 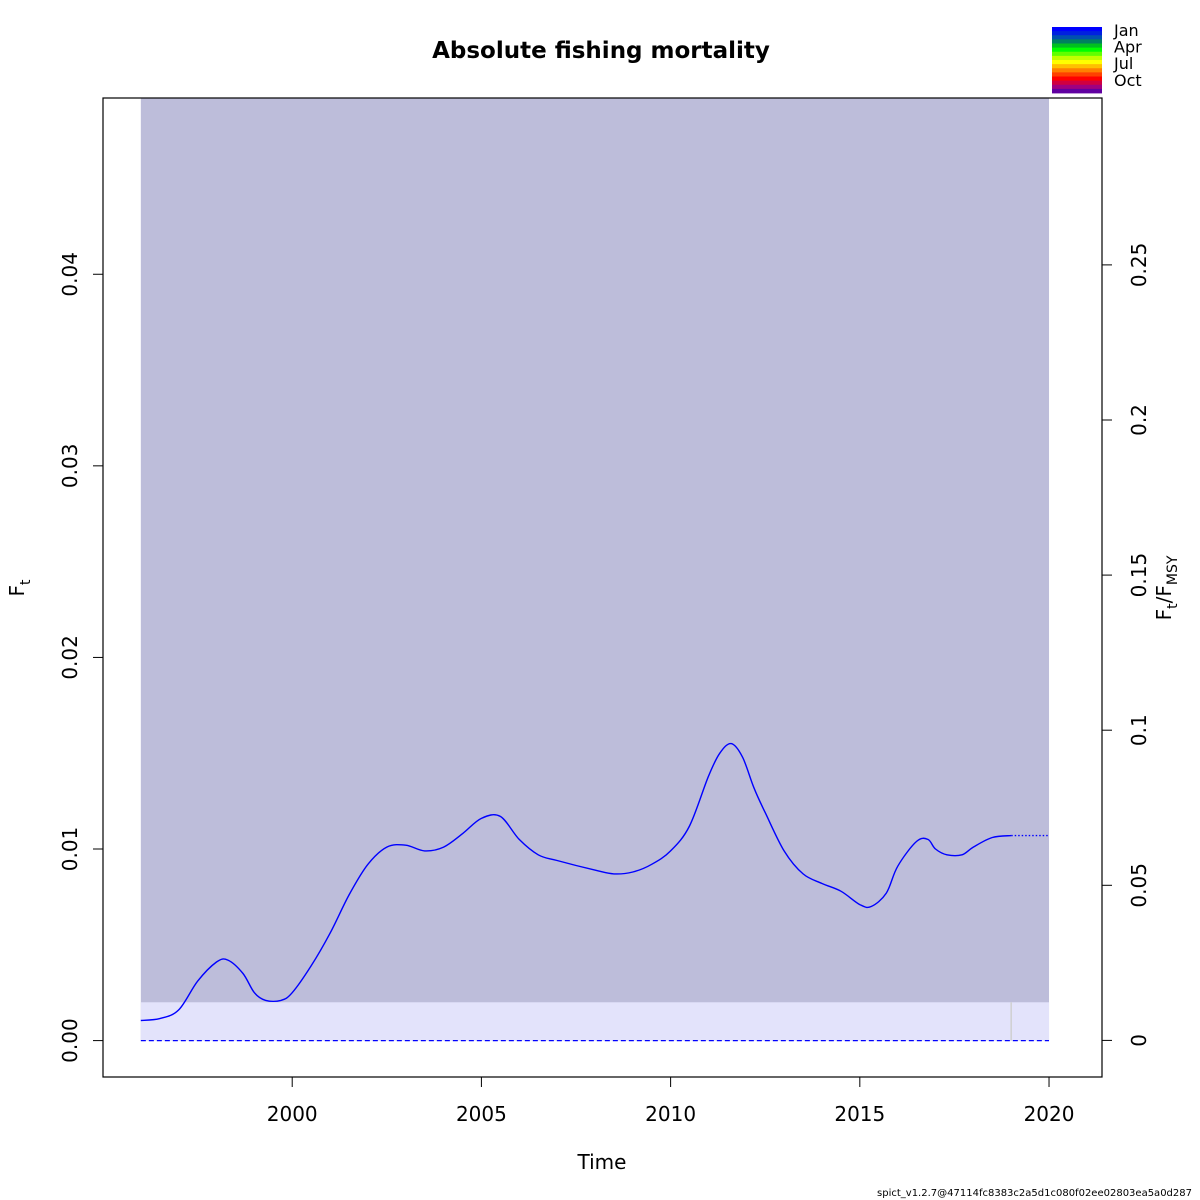 I want to click on x-tick-label: 2005, so click(x=481, y=1114).